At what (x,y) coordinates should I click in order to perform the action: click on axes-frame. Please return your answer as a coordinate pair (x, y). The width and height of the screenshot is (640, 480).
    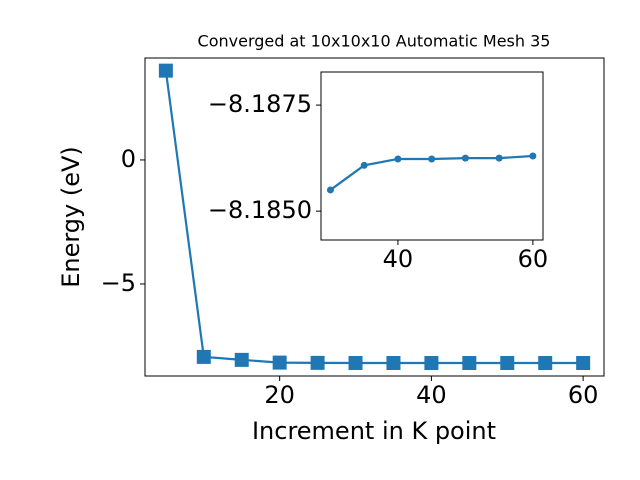
    Looking at the image, I should click on (432, 156).